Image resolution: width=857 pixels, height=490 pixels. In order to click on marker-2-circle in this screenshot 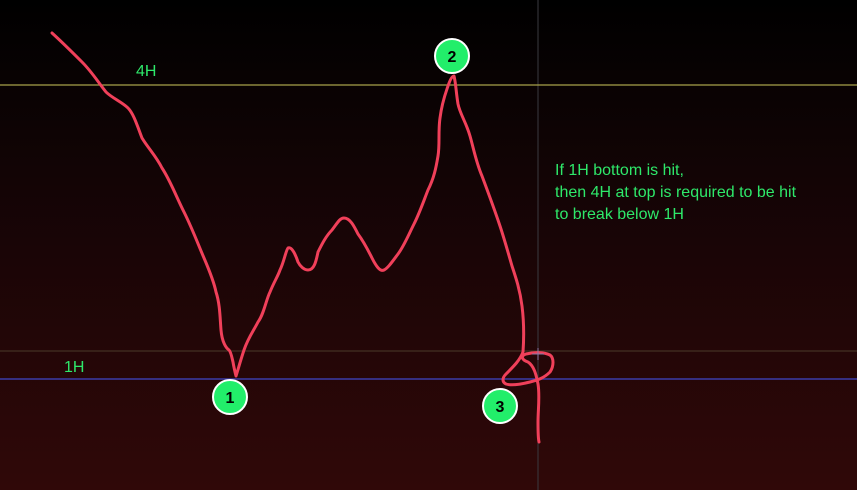, I will do `click(452, 56)`.